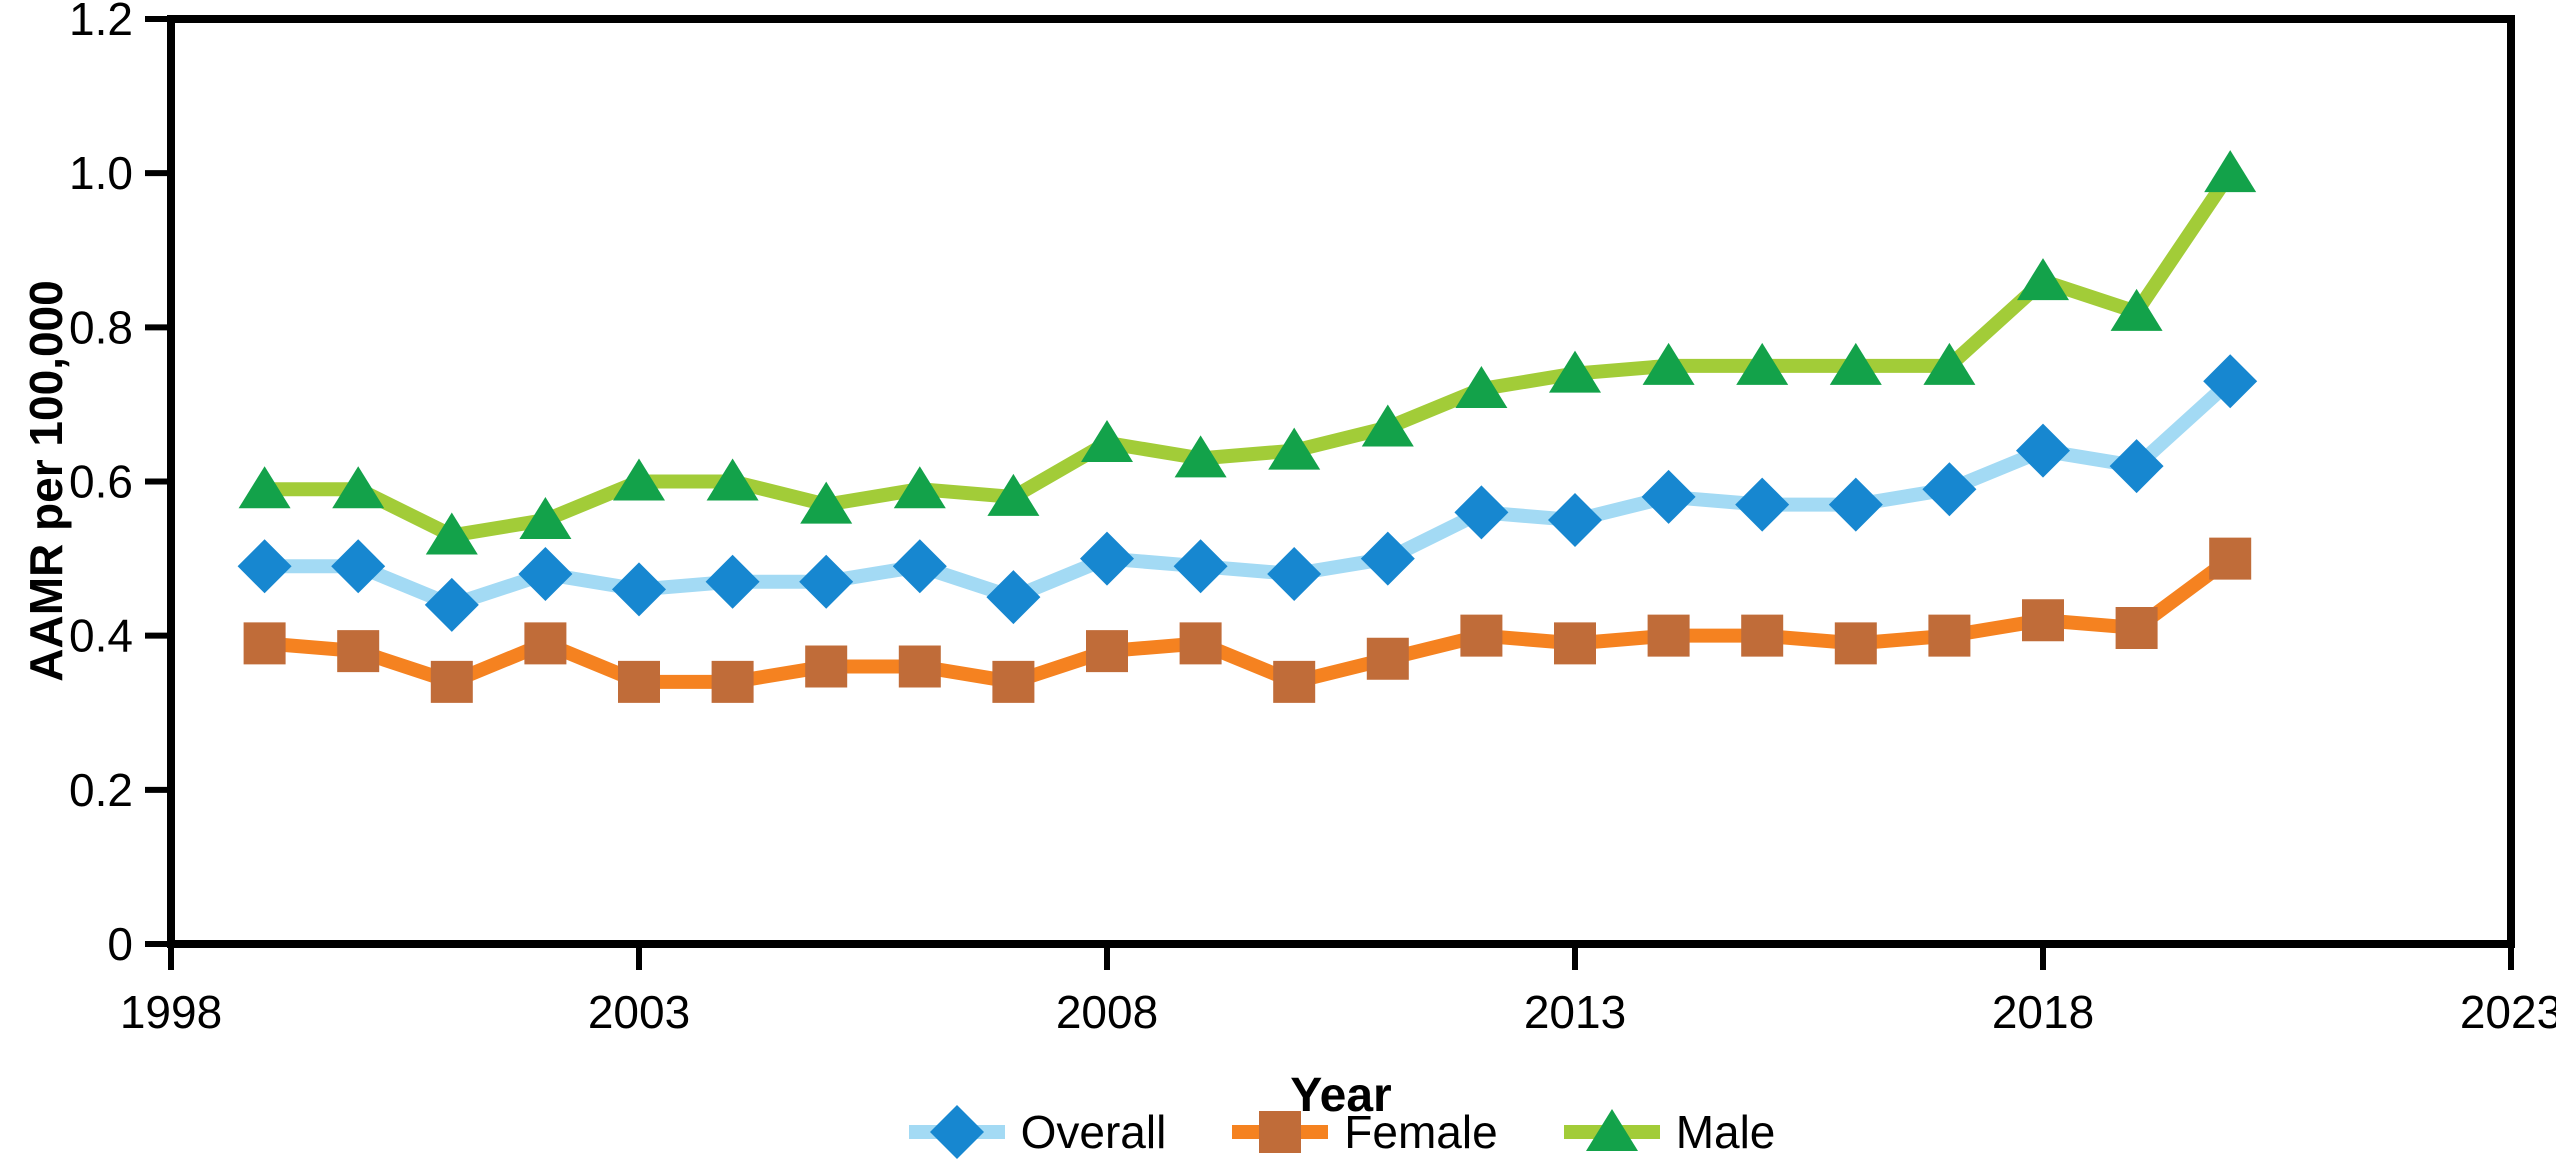 This screenshot has width=2556, height=1168. I want to click on legend-item-overall: Overall, so click(1036, 1132).